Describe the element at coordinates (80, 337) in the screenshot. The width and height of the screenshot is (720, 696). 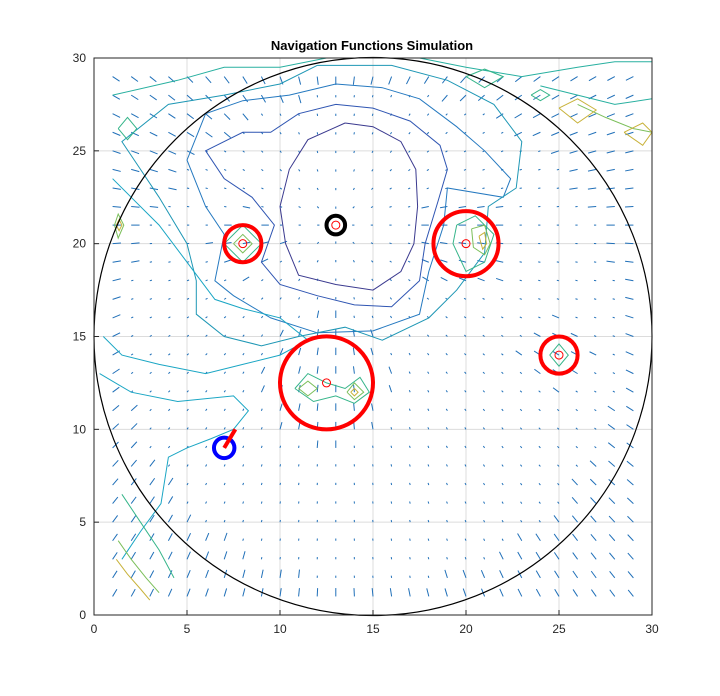
I see `y-tick-label: 15` at that location.